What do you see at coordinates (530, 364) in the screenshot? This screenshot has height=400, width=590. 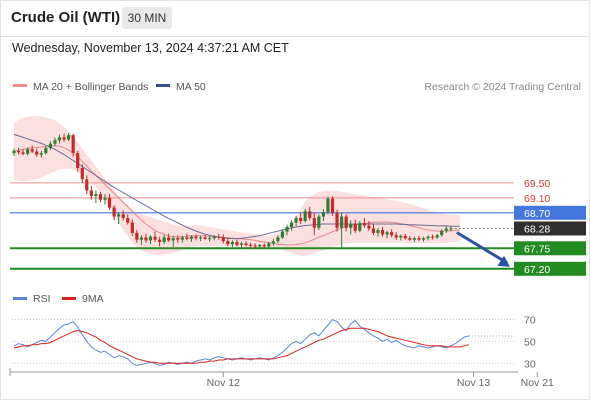 I see `rsi-tick-30: 30` at bounding box center [530, 364].